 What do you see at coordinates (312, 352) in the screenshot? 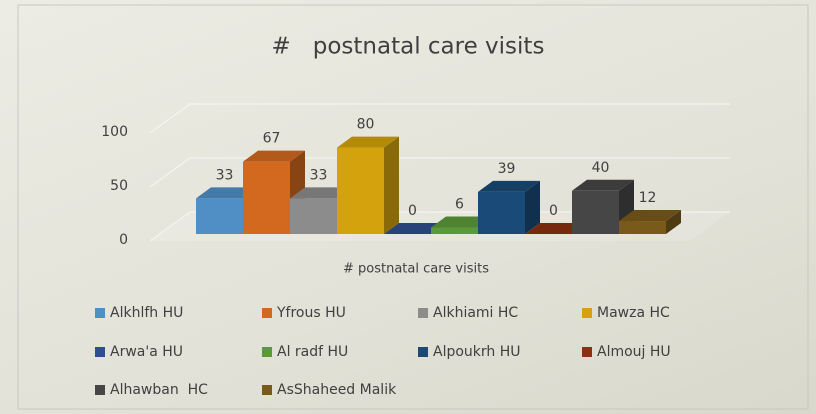
I see `legend-label: Al radf HU` at bounding box center [312, 352].